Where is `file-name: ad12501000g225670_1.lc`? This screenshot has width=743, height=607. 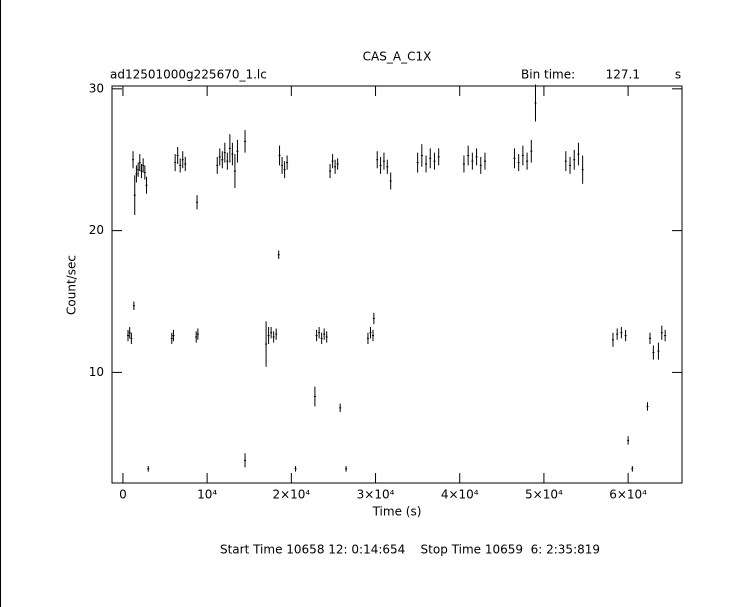
file-name: ad12501000g225670_1.lc is located at coordinates (188, 75).